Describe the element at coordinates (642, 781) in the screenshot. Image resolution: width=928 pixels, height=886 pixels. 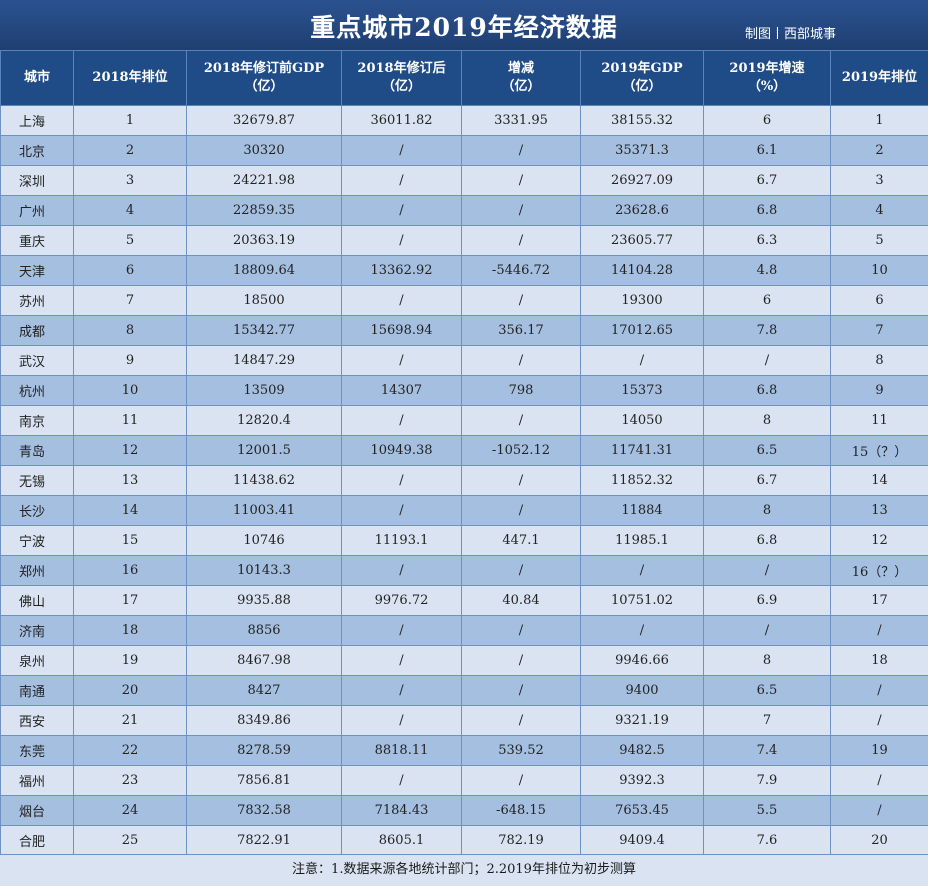
I see `cell-gdp-2019: 9392.3` at that location.